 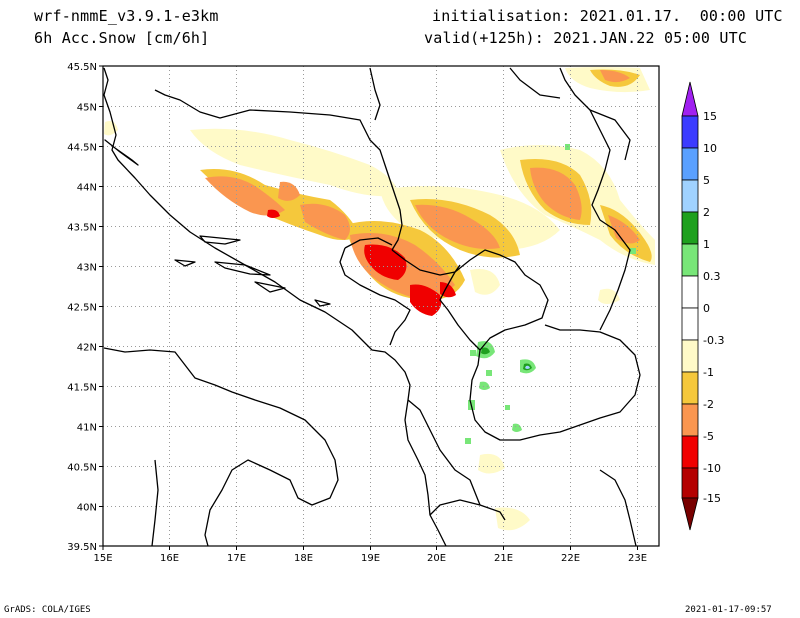 I want to click on lon-label: 20E, so click(x=436, y=558).